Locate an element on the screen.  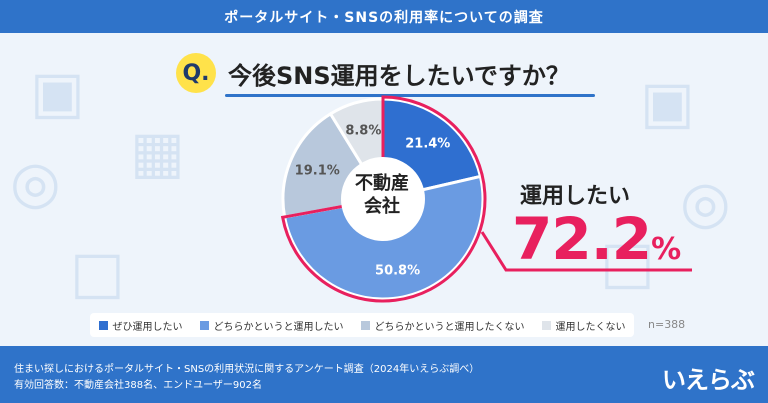
legend-item: 運用したくない is located at coordinates (583, 325).